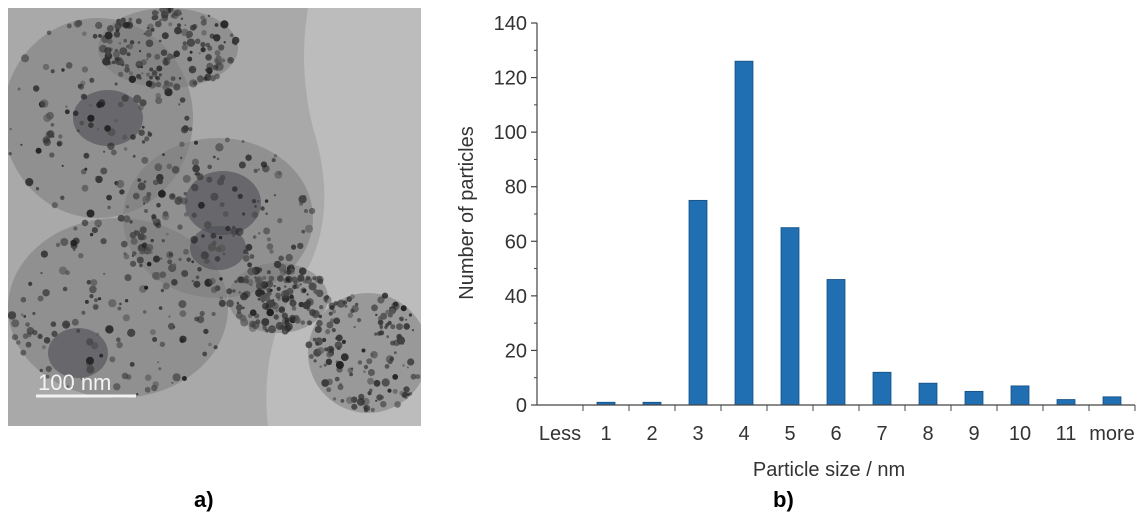 The image size is (1137, 517). Describe the element at coordinates (697, 434) in the screenshot. I see `x-tick-label: 3` at that location.